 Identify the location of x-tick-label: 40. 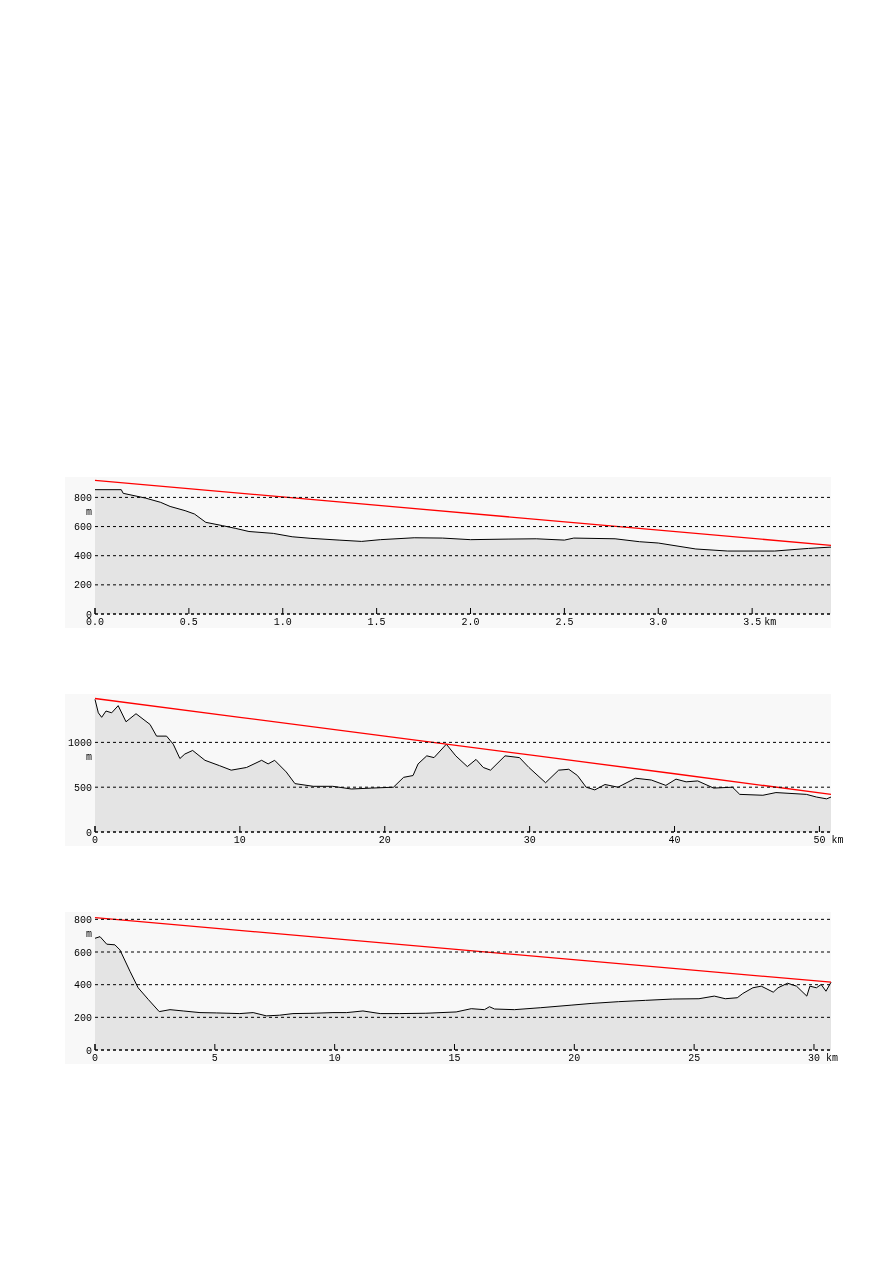
(674, 840).